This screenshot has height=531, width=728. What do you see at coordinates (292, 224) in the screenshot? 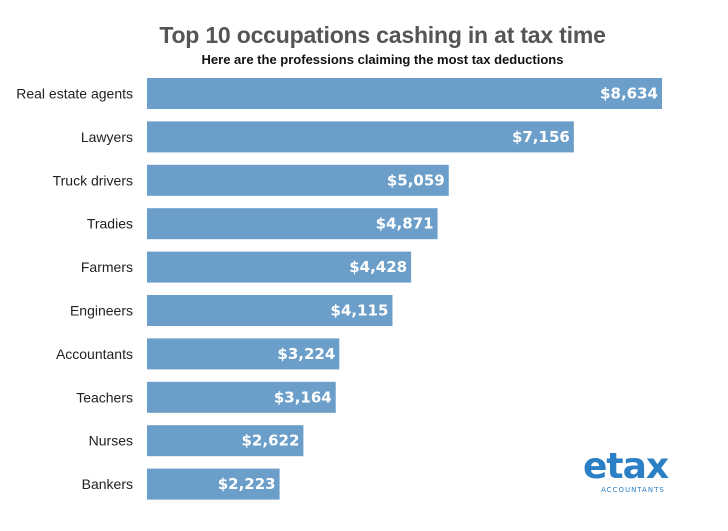
I see `bar-tradies` at bounding box center [292, 224].